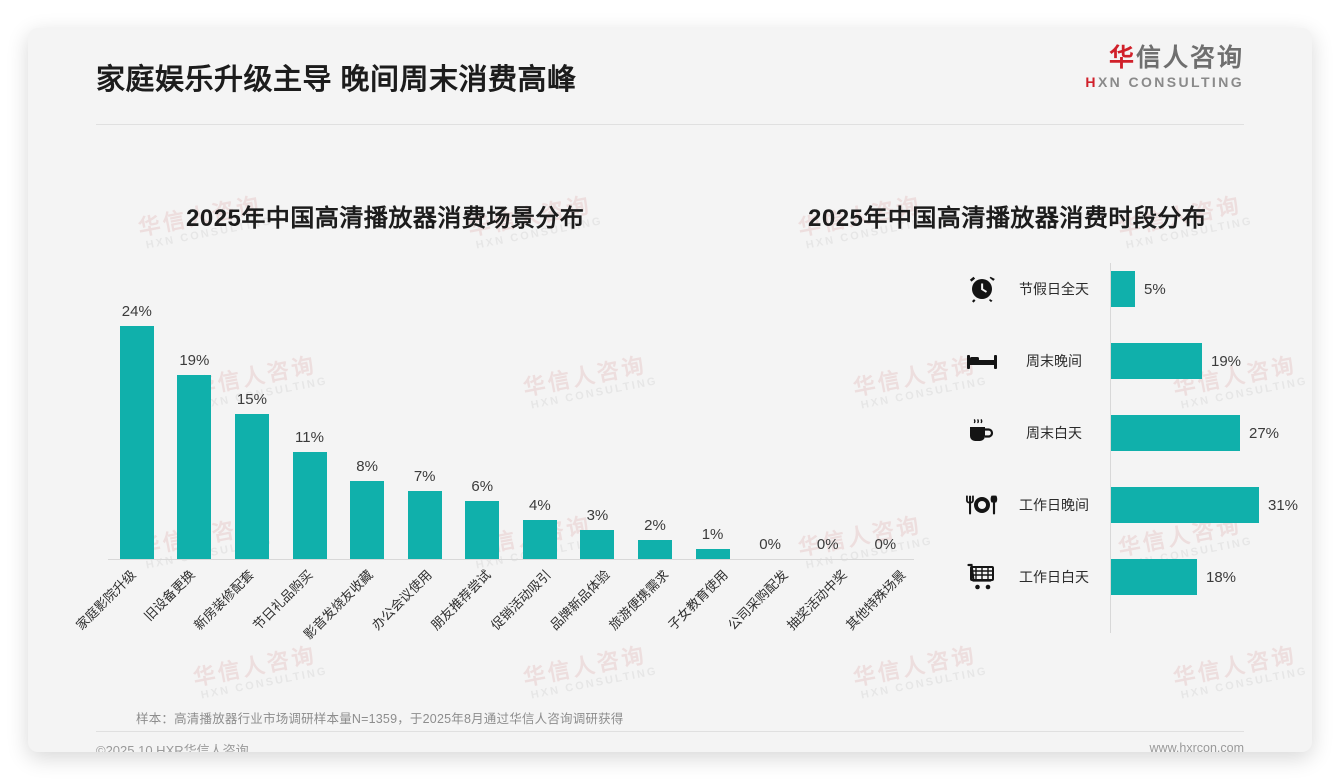 Image resolution: width=1340 pixels, height=780 pixels. What do you see at coordinates (1264, 433) in the screenshot?
I see `bar-value-label: 27%` at bounding box center [1264, 433].